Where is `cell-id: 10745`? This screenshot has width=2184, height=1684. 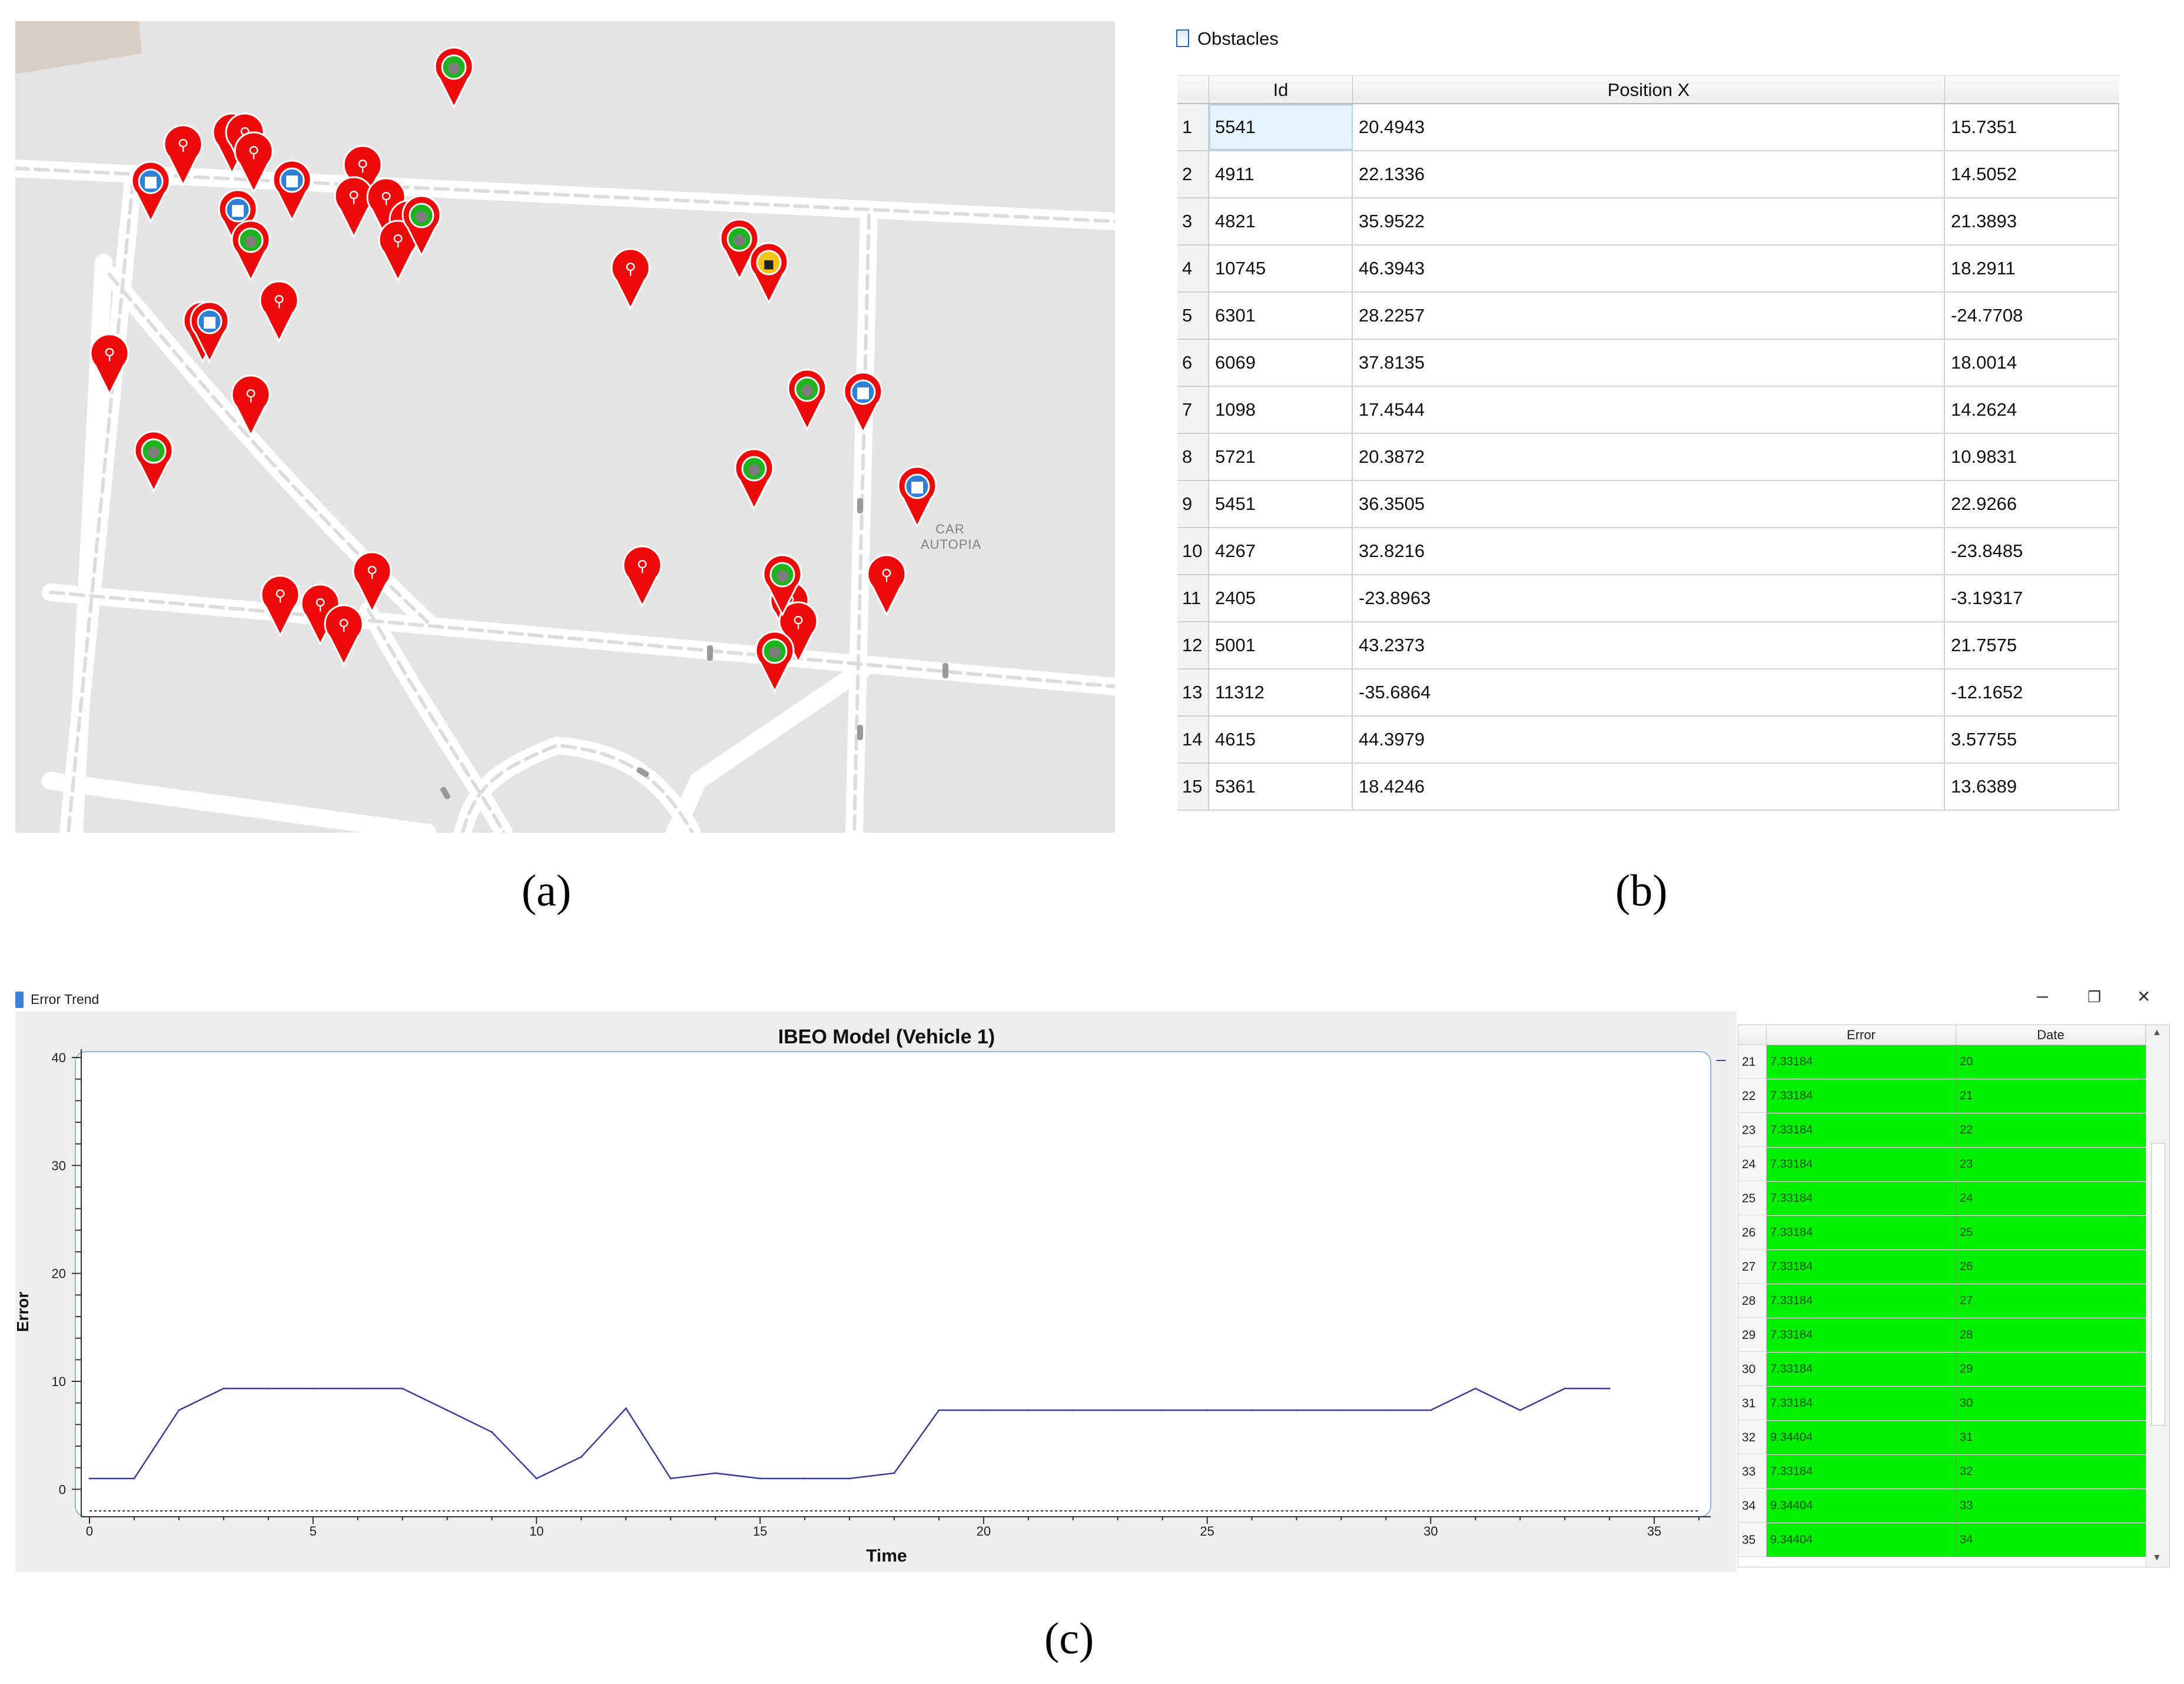
cell-id: 10745 is located at coordinates (1281, 268).